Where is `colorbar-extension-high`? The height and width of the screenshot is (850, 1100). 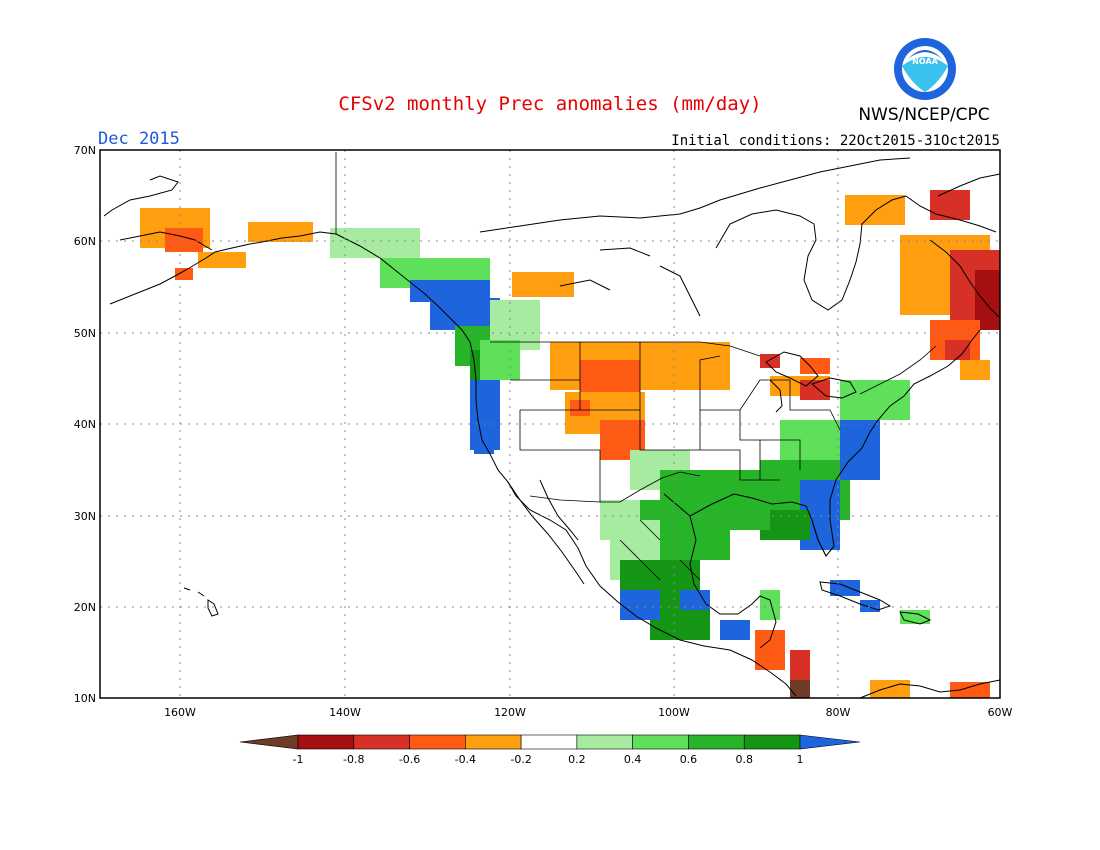 colorbar-extension-high is located at coordinates (830, 742).